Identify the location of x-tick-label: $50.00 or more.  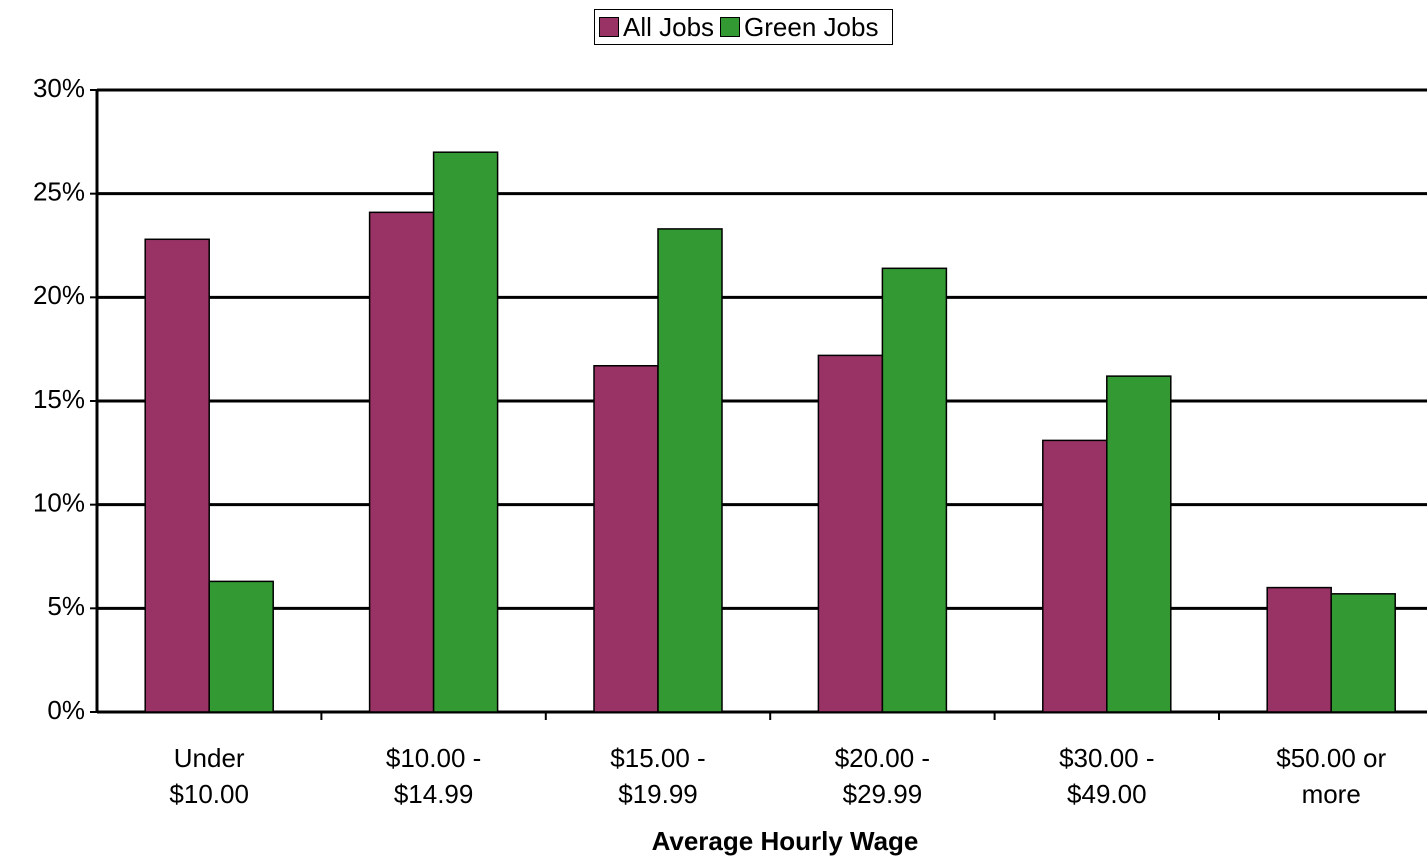
(1331, 776).